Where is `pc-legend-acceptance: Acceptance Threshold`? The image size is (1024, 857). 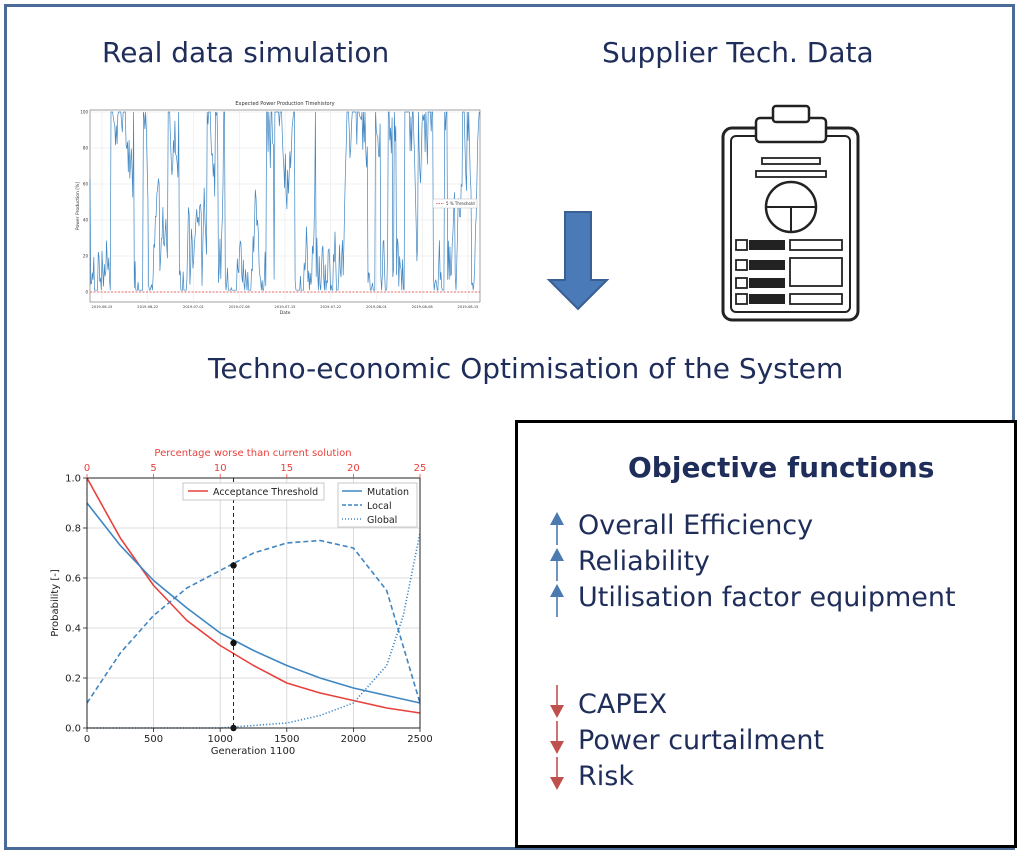 pc-legend-acceptance: Acceptance Threshold is located at coordinates (265, 492).